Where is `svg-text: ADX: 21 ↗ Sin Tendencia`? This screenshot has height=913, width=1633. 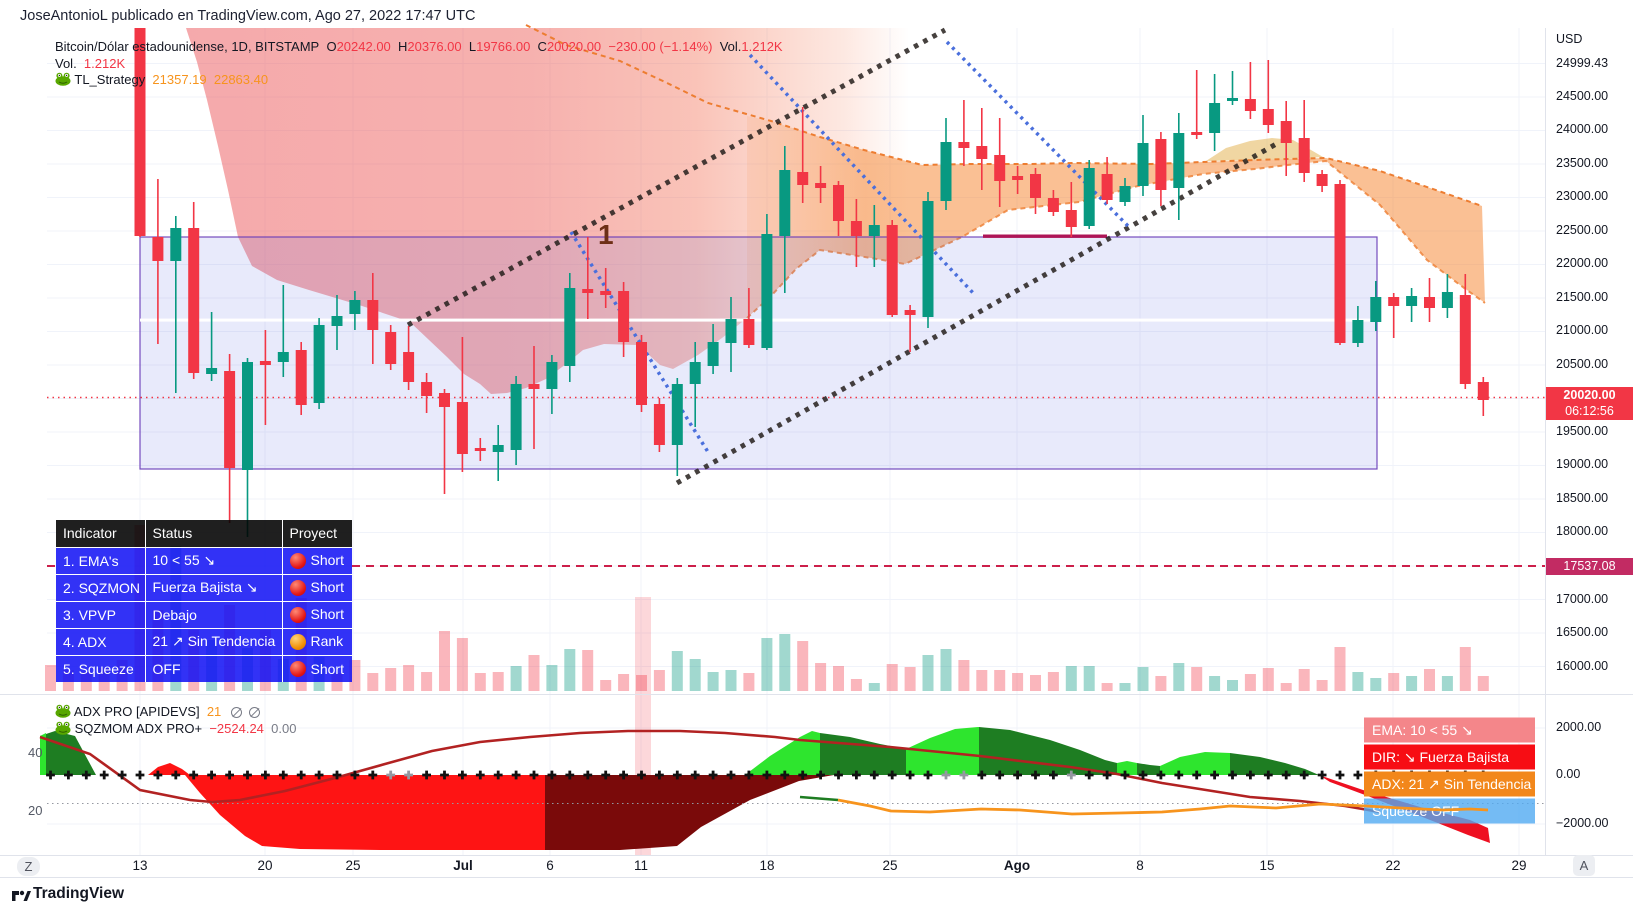
svg-text: ADX: 21 ↗ Sin Tendencia is located at coordinates (1452, 784).